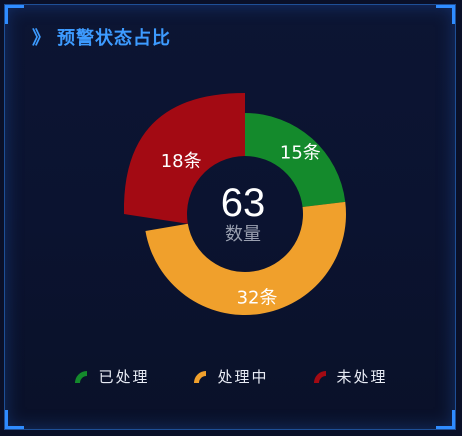  What do you see at coordinates (124, 377) in the screenshot?
I see `legend-label: 已处理` at bounding box center [124, 377].